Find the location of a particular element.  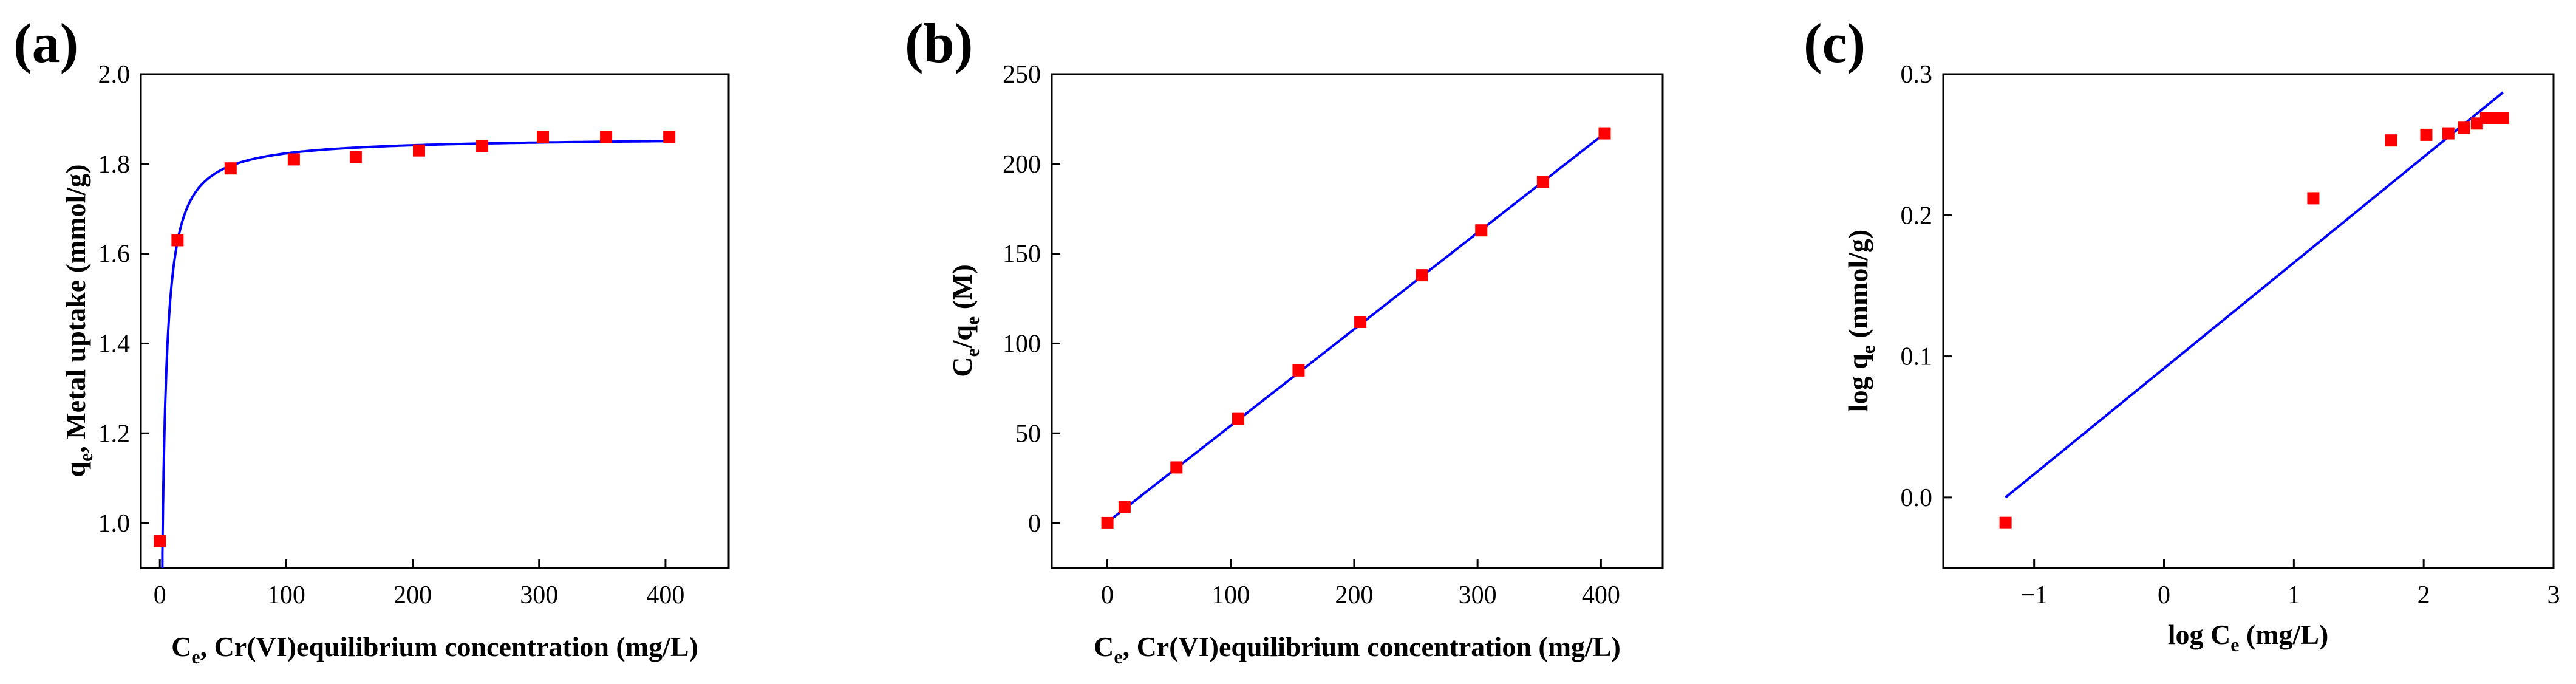

data-points-a is located at coordinates (415, 339).